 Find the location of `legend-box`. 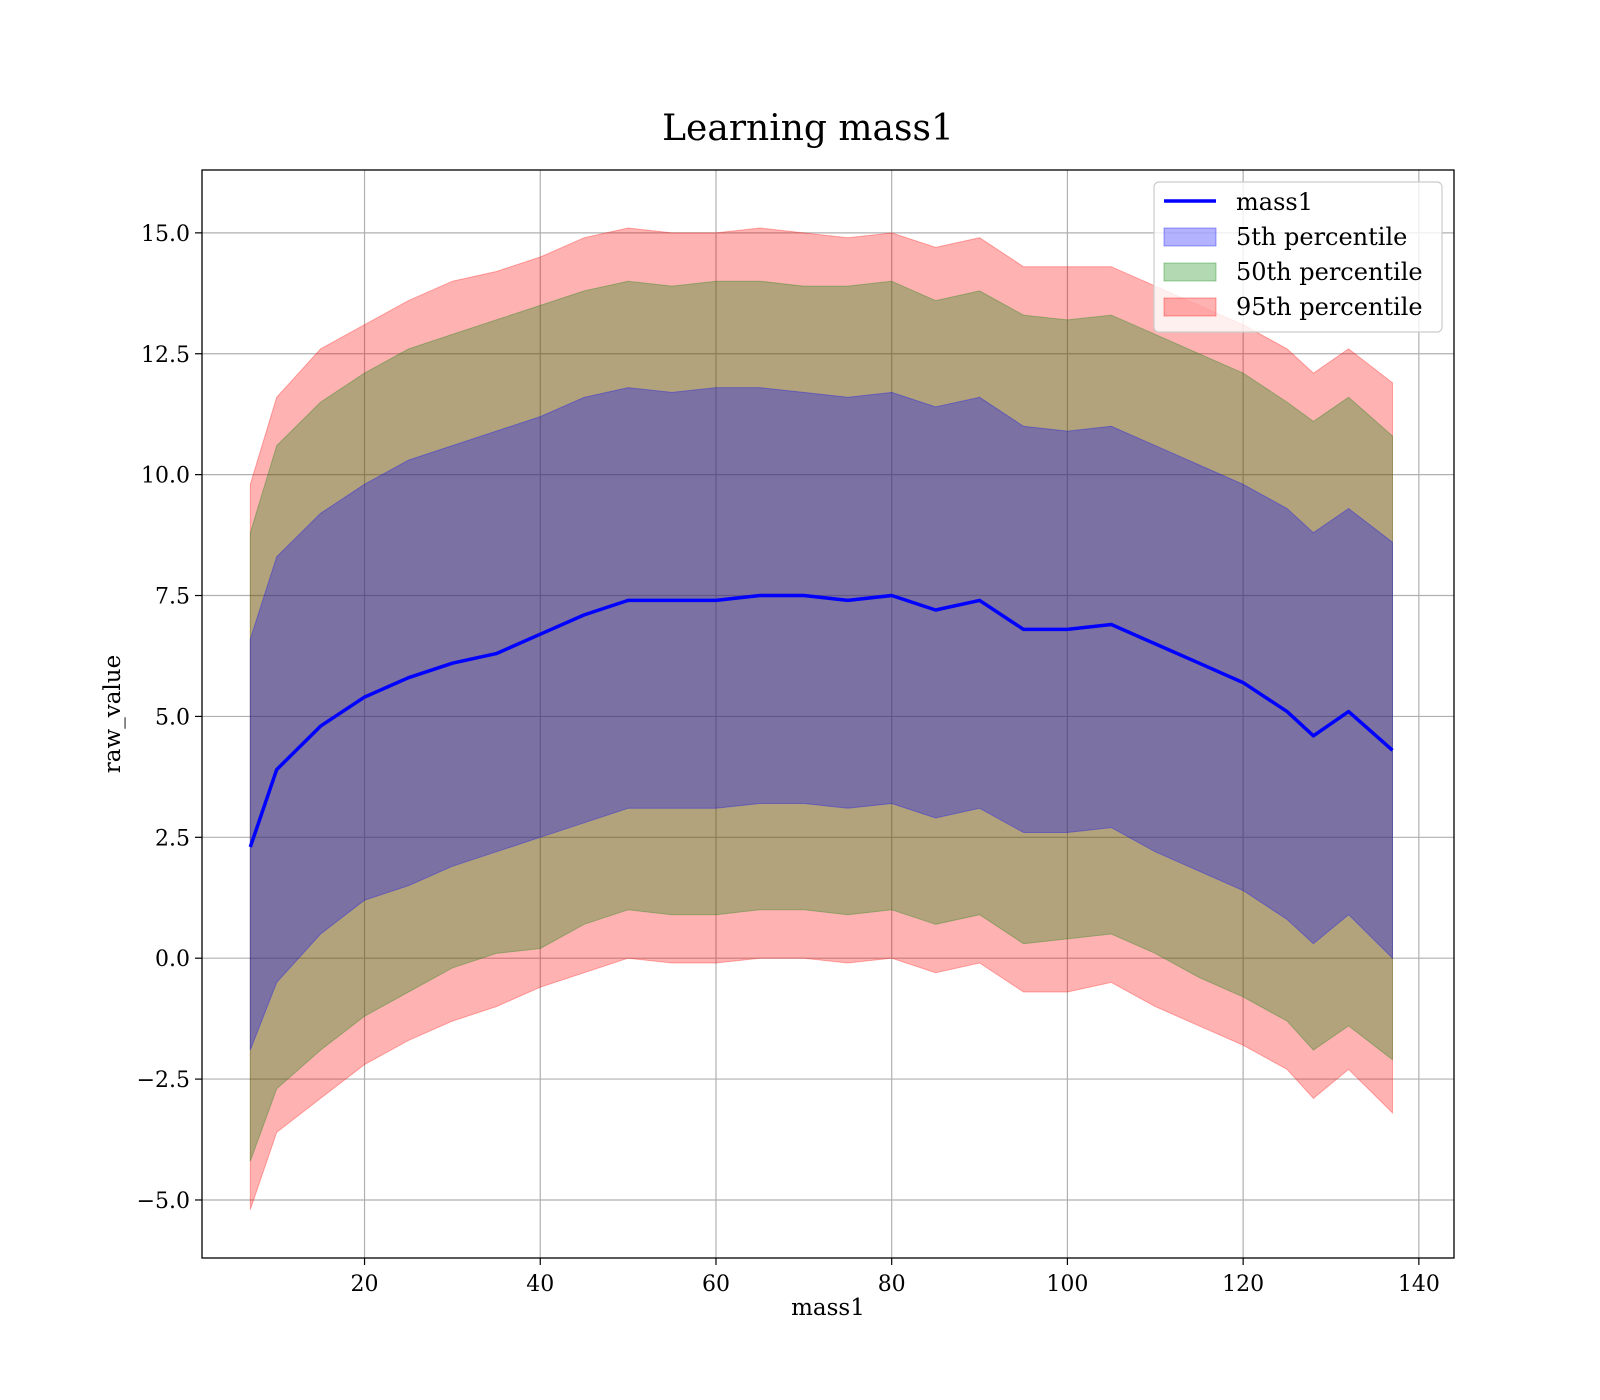

legend-box is located at coordinates (1298, 257).